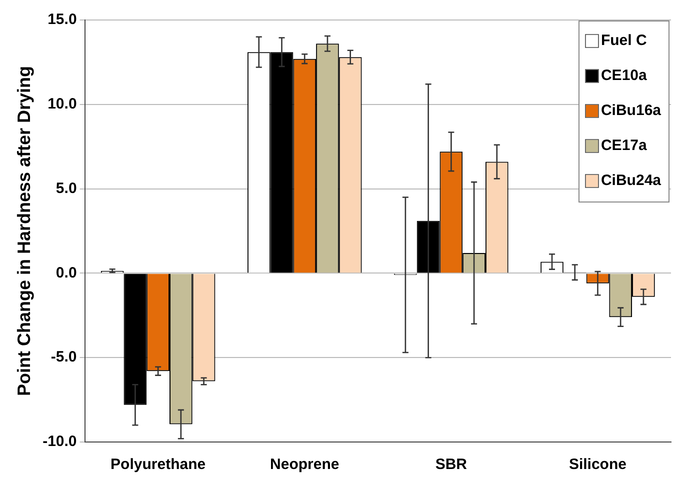 The image size is (675, 494). Describe the element at coordinates (597, 465) in the screenshot. I see `x-tick-label: Silicone` at that location.